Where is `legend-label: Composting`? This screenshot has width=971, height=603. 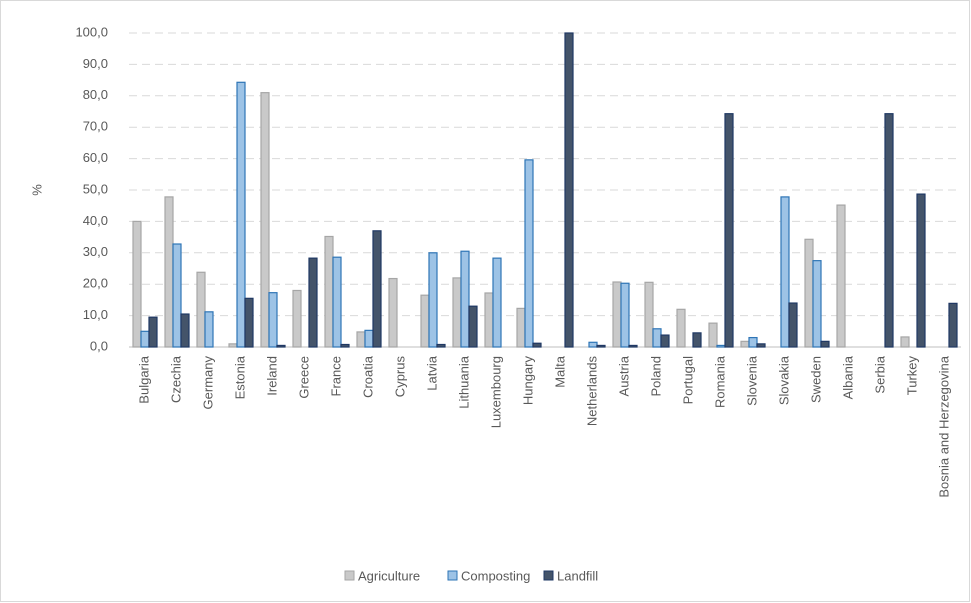 legend-label: Composting is located at coordinates (495, 575).